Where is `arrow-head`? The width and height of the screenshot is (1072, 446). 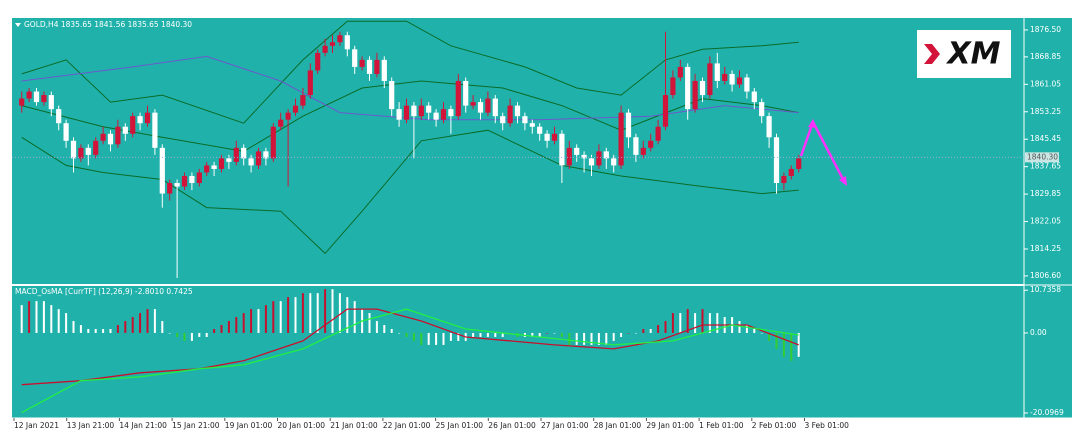 arrow-head is located at coordinates (843, 181).